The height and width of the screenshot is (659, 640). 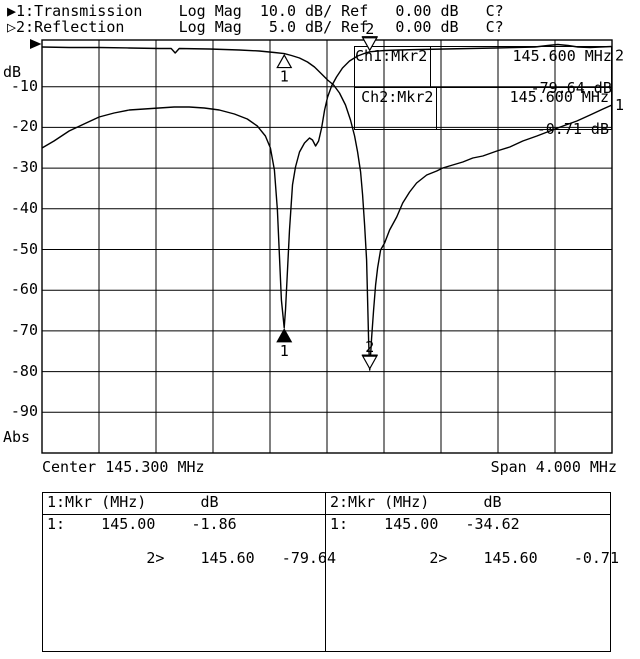 I want to click on y-axis-tick: -40, so click(x=24, y=207).